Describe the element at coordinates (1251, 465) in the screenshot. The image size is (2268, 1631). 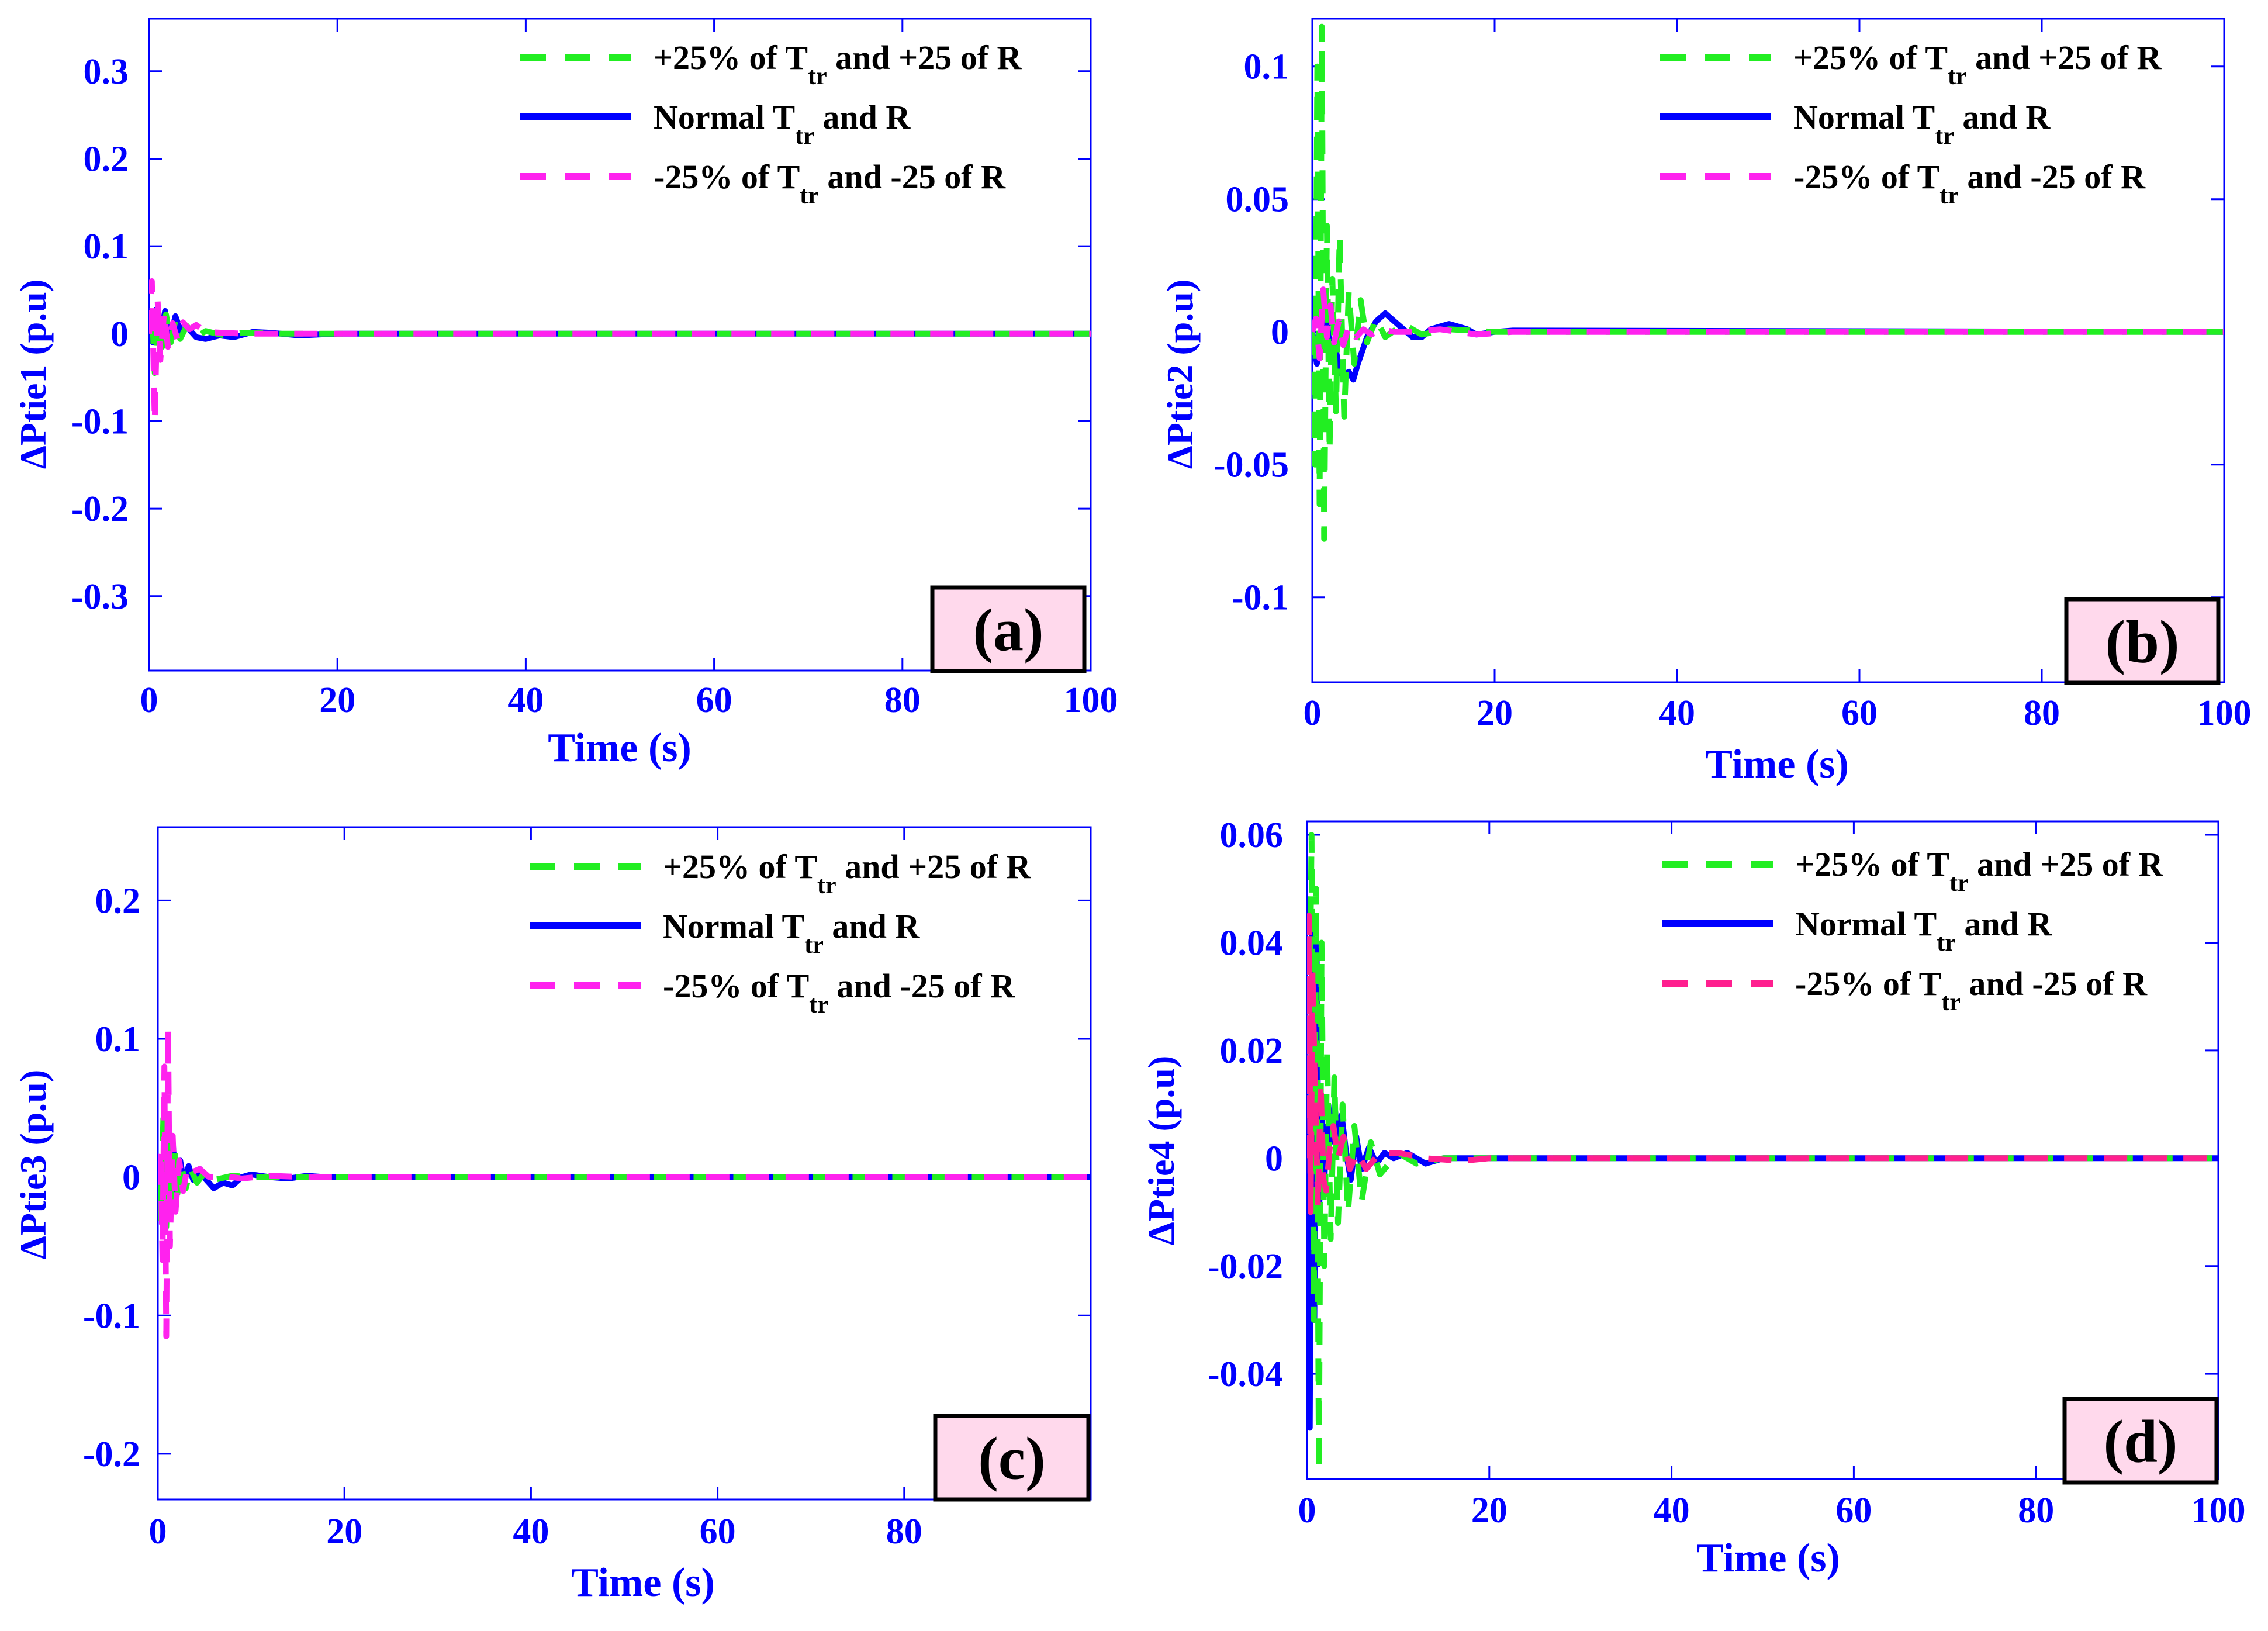
I see `y-tick-label: -0.05` at that location.